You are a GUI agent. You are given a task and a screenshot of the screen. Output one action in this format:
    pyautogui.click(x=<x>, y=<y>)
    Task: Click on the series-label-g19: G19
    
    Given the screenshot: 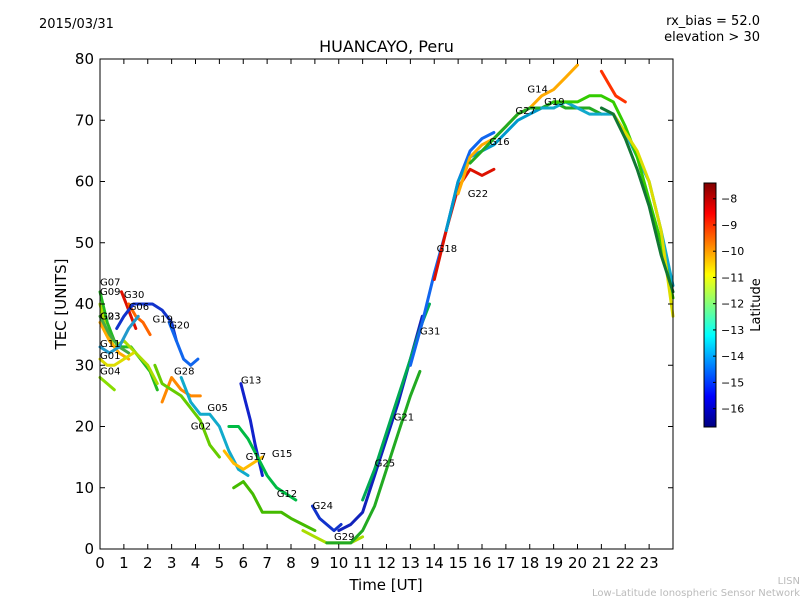 What is the action you would take?
    pyautogui.click(x=163, y=319)
    